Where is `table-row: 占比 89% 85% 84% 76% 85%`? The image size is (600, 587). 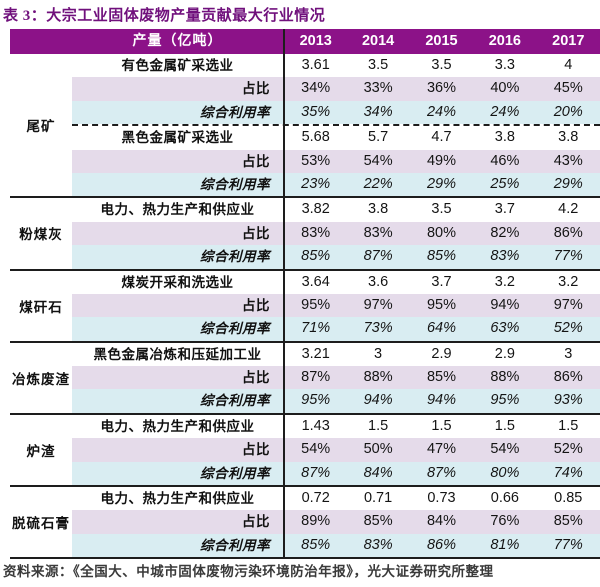 table-row: 占比 89% 85% 84% 76% 85% is located at coordinates (336, 522).